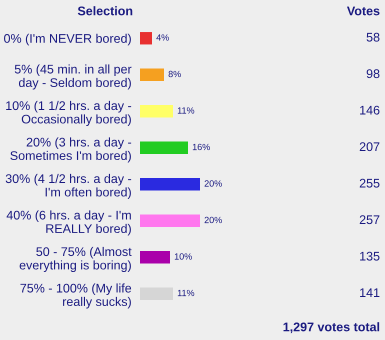  I want to click on y-axis-title: Selection, so click(105, 11).